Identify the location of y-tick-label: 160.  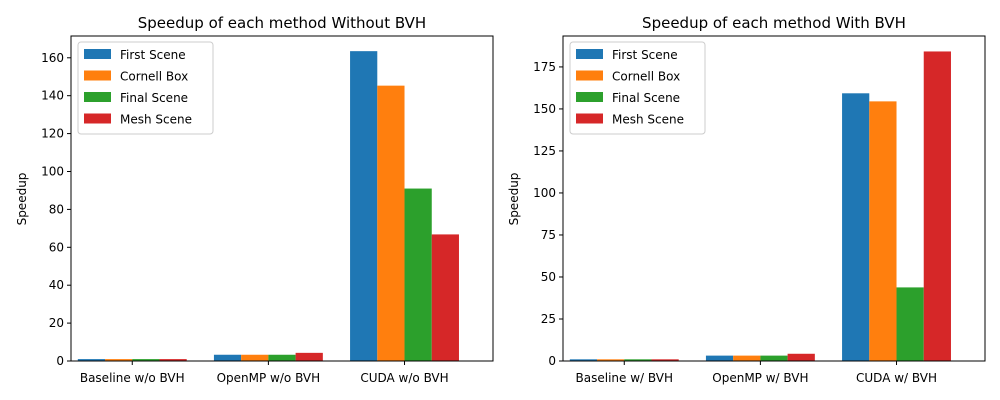
(52, 58).